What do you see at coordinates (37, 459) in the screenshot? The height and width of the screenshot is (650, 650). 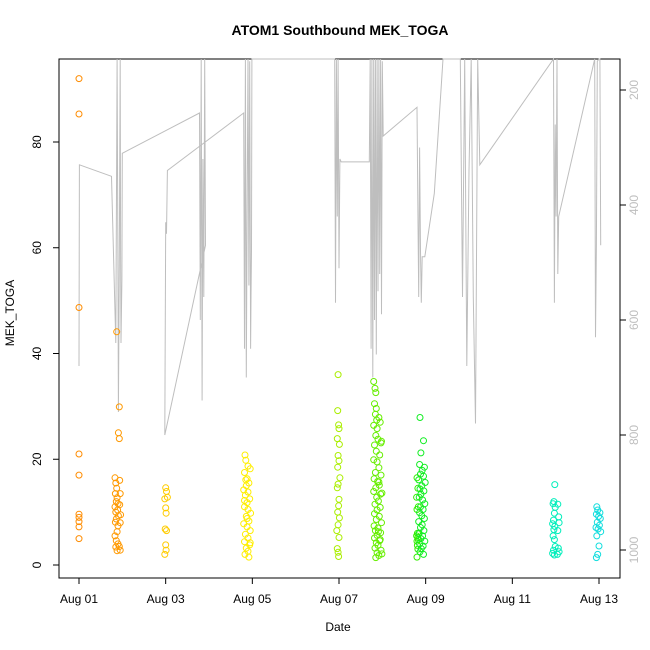 I see `y-tick-label: 20` at bounding box center [37, 459].